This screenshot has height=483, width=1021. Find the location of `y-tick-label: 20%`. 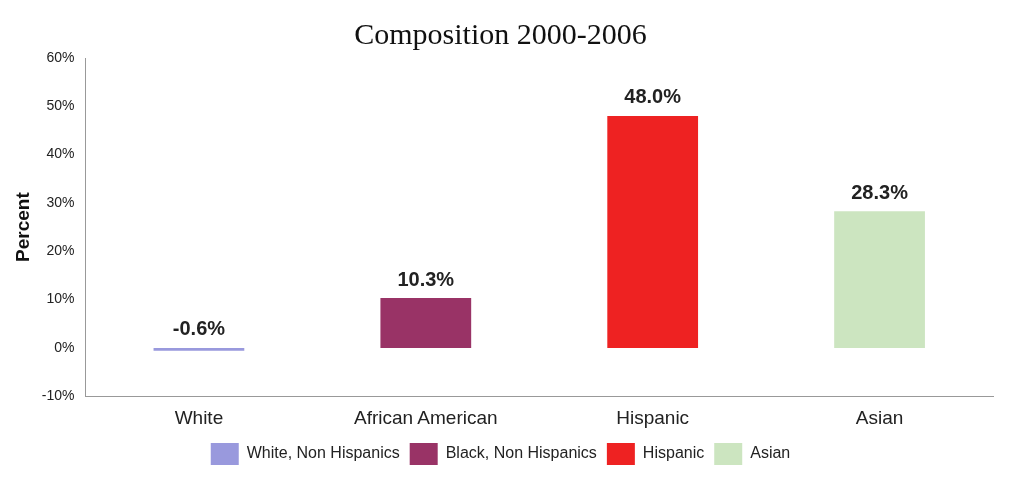

y-tick-label: 20% is located at coordinates (60, 250).